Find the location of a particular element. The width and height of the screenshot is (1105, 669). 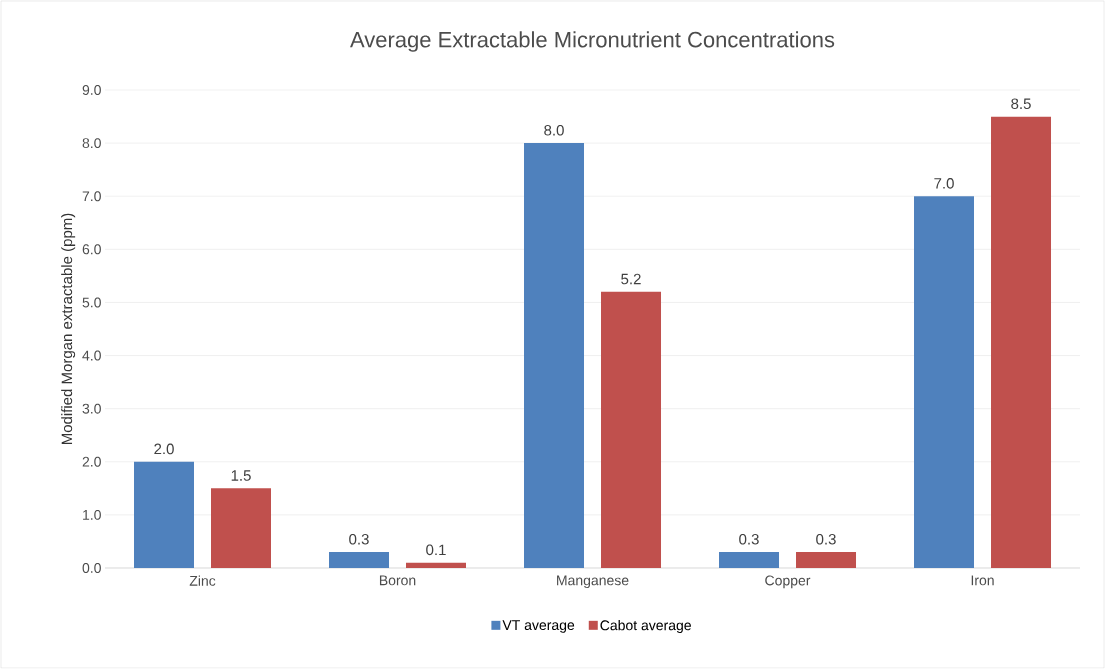

x-tick-label: Iron is located at coordinates (982, 580).